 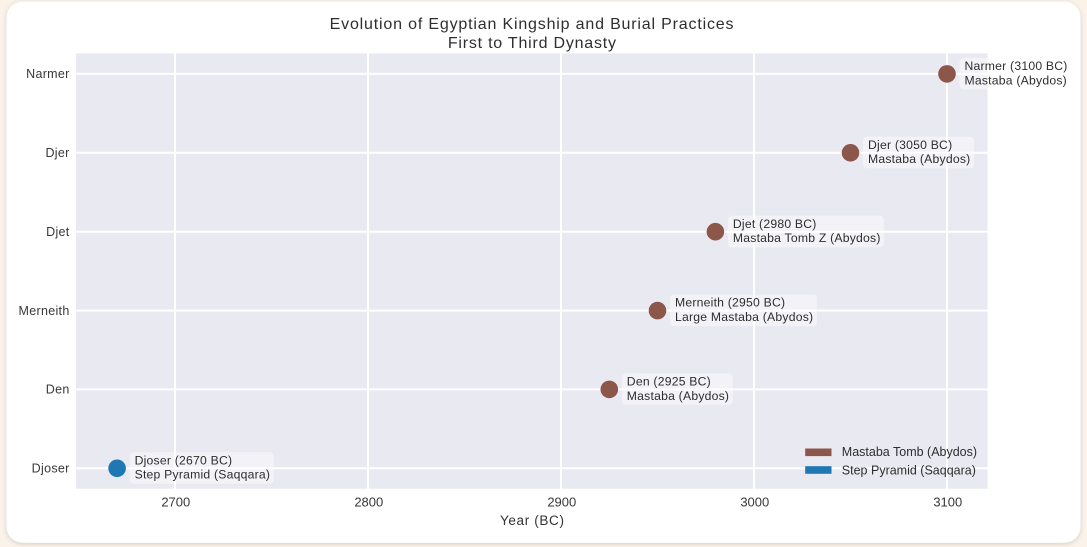 What do you see at coordinates (669, 382) in the screenshot?
I see `svg-text: Den (2925 BC)` at bounding box center [669, 382].